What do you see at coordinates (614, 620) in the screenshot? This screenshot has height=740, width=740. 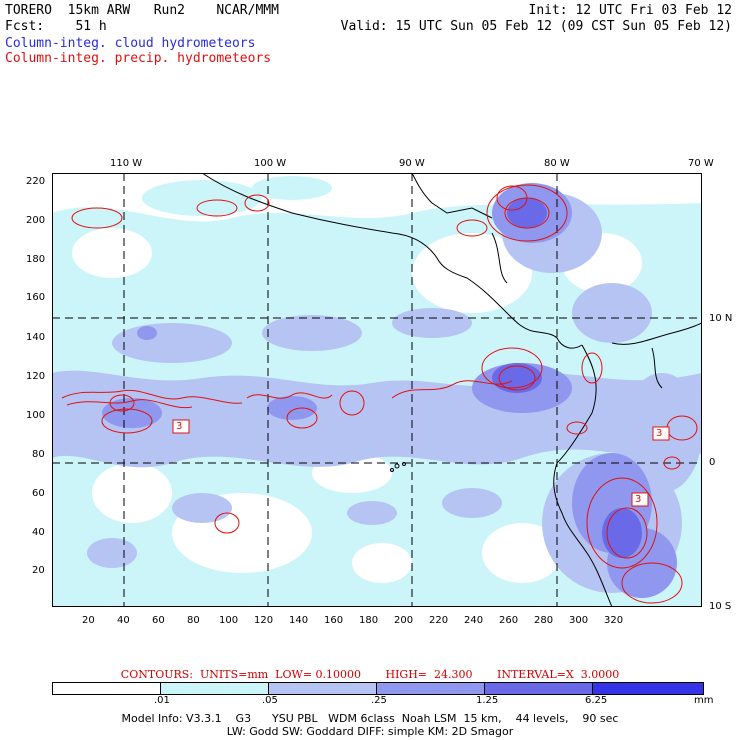 I see `x-tick-label: 320` at bounding box center [614, 620].